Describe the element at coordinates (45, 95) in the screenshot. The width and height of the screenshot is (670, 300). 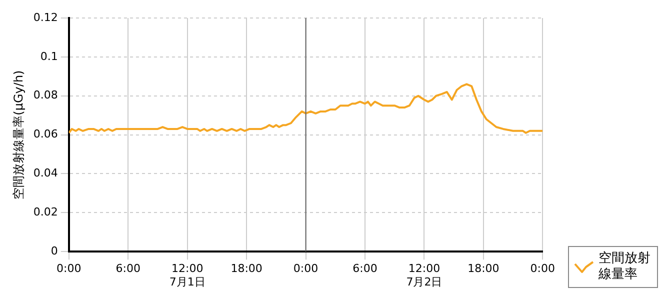
I see `y-tick-label: 0.08` at that location.